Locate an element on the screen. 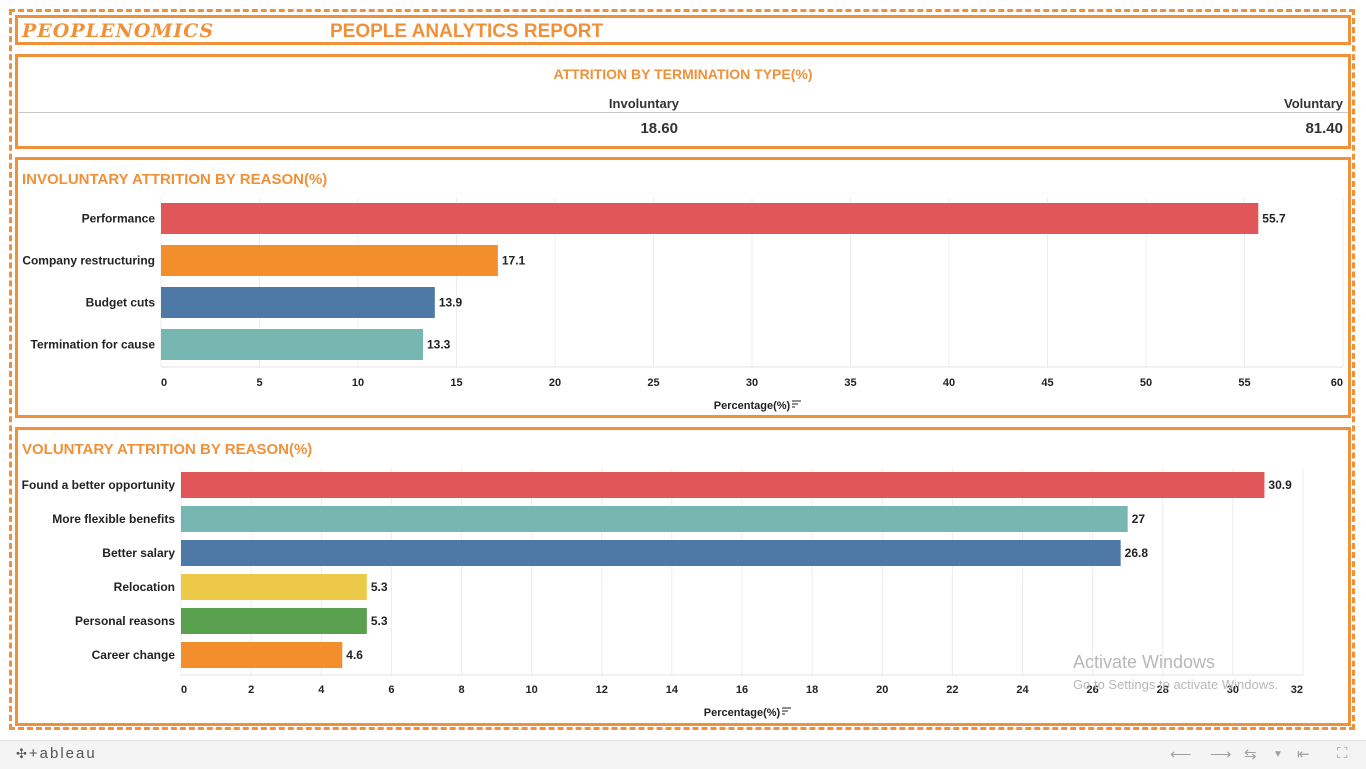 The image size is (1366, 769). tick-label: 45 is located at coordinates (1047, 383).